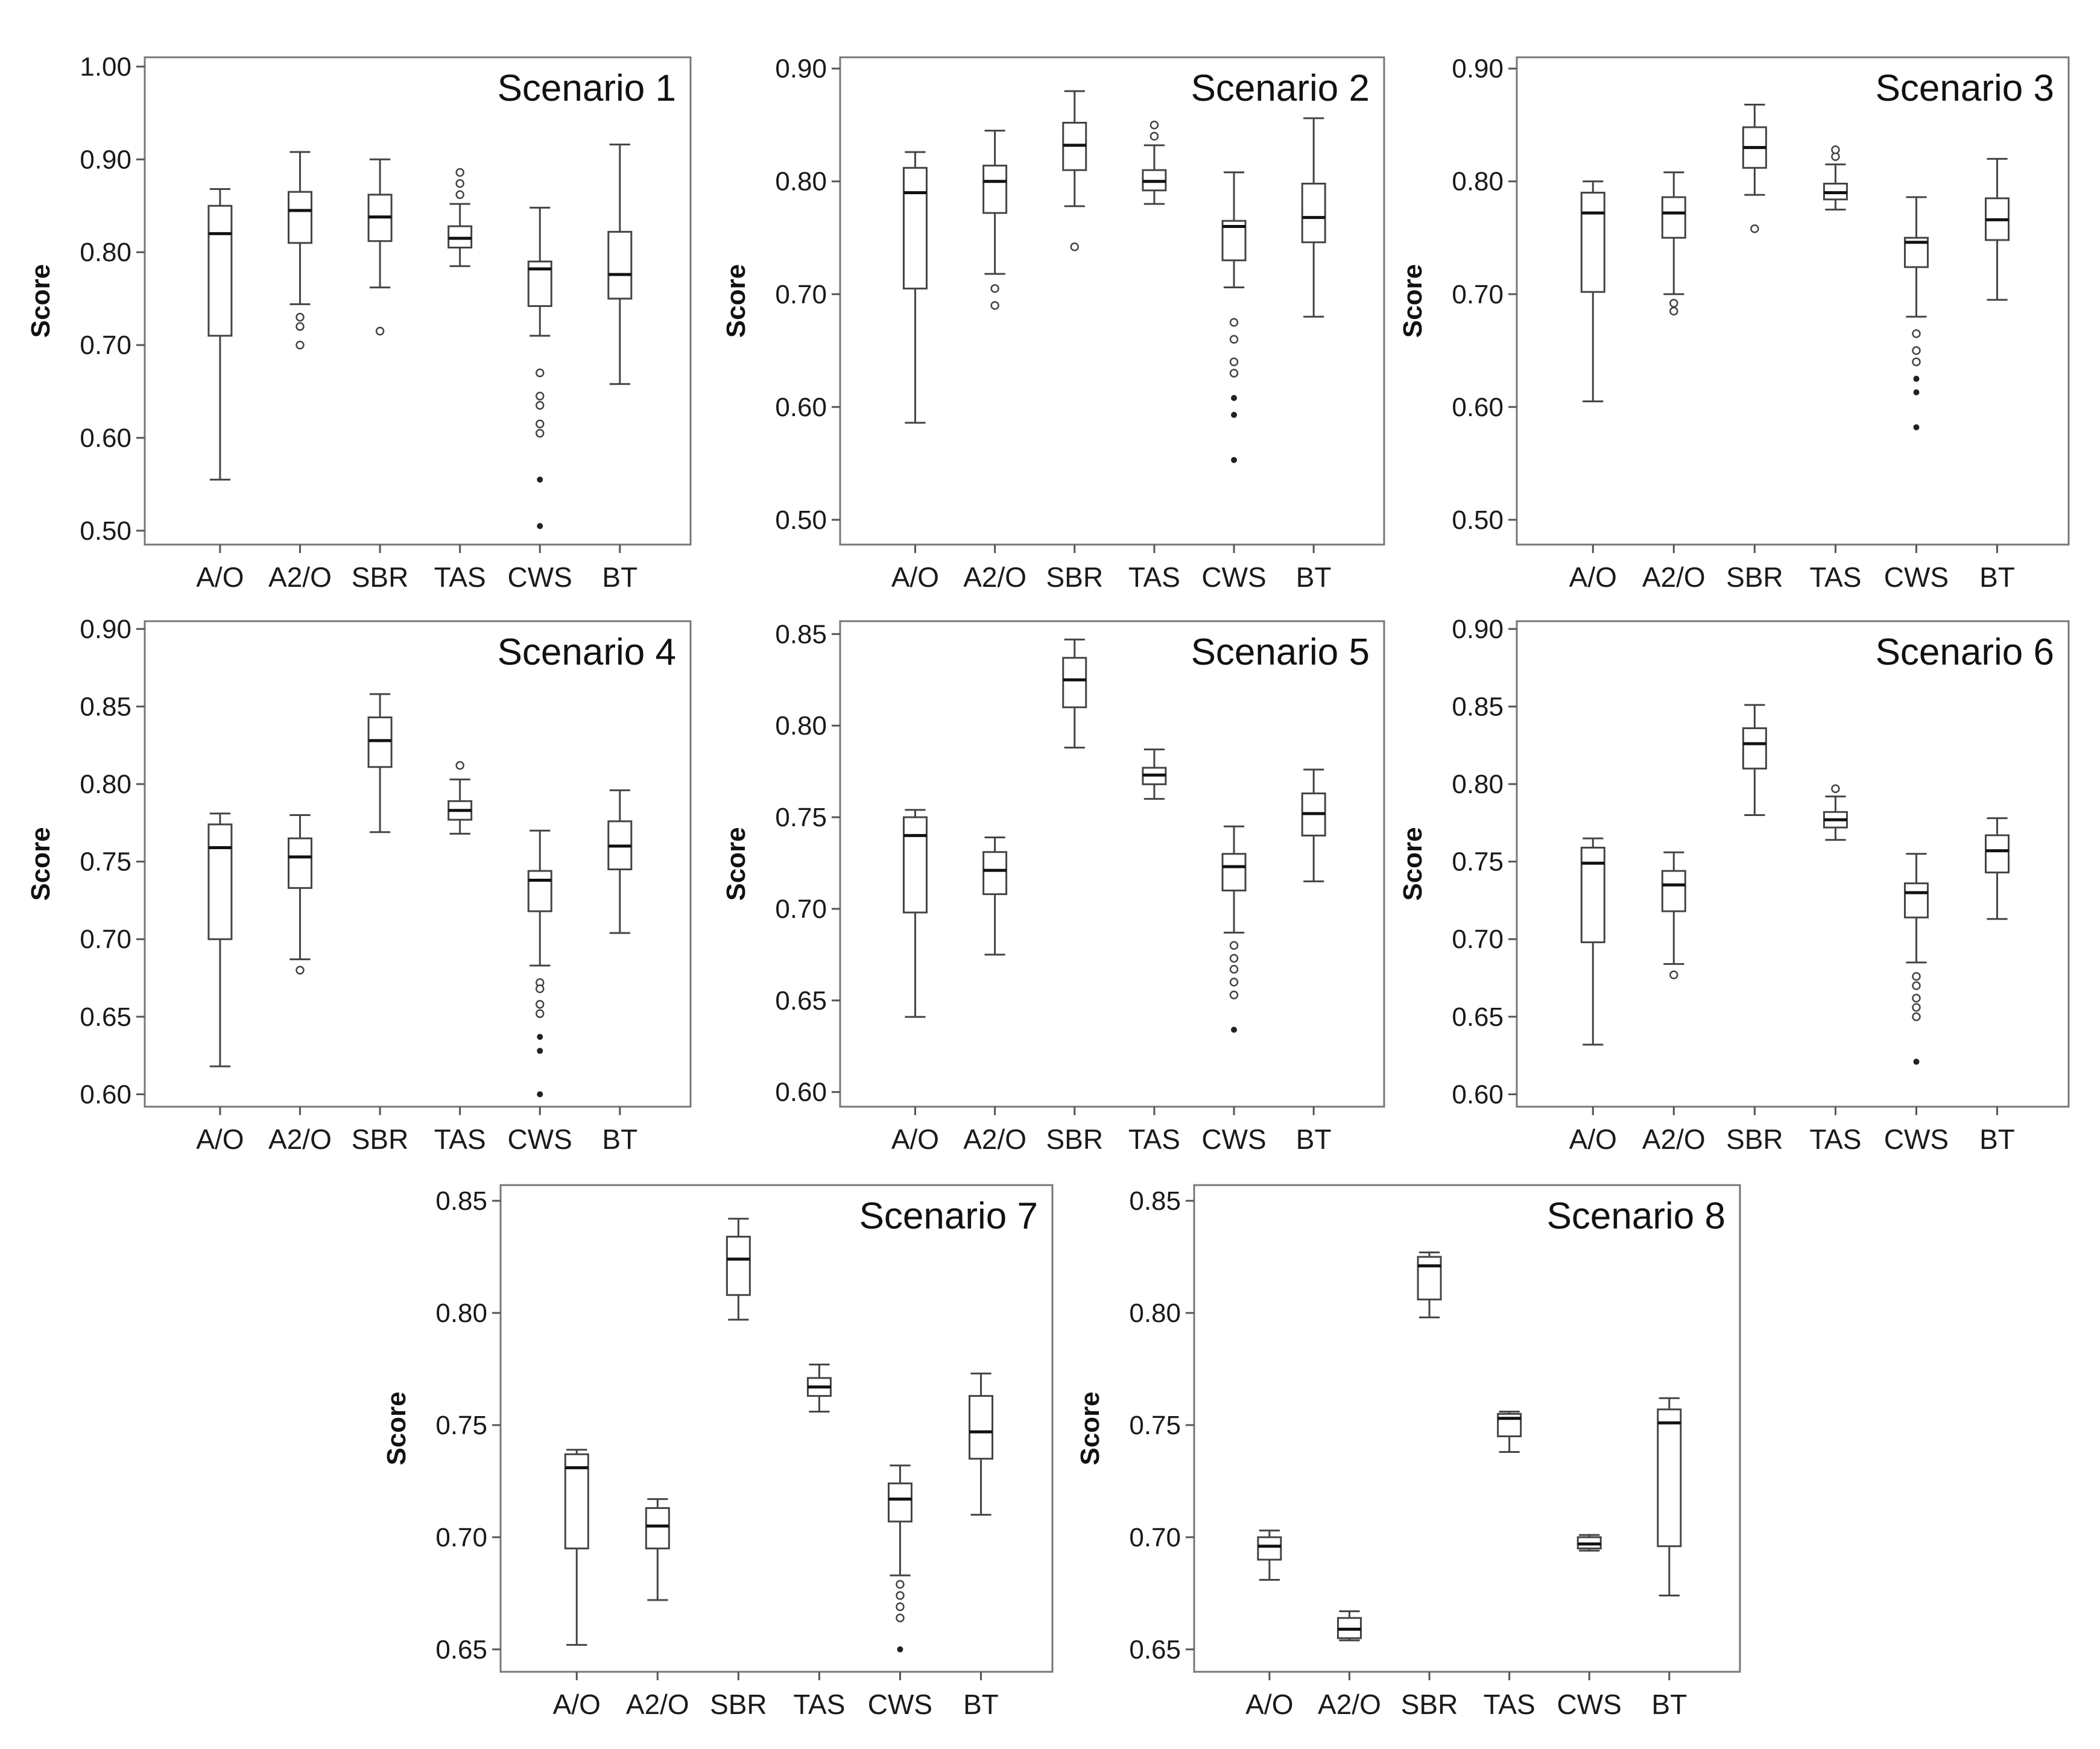 This screenshot has width=2100, height=1749. What do you see at coordinates (948, 1216) in the screenshot?
I see `chart-title: Scenario 7` at bounding box center [948, 1216].